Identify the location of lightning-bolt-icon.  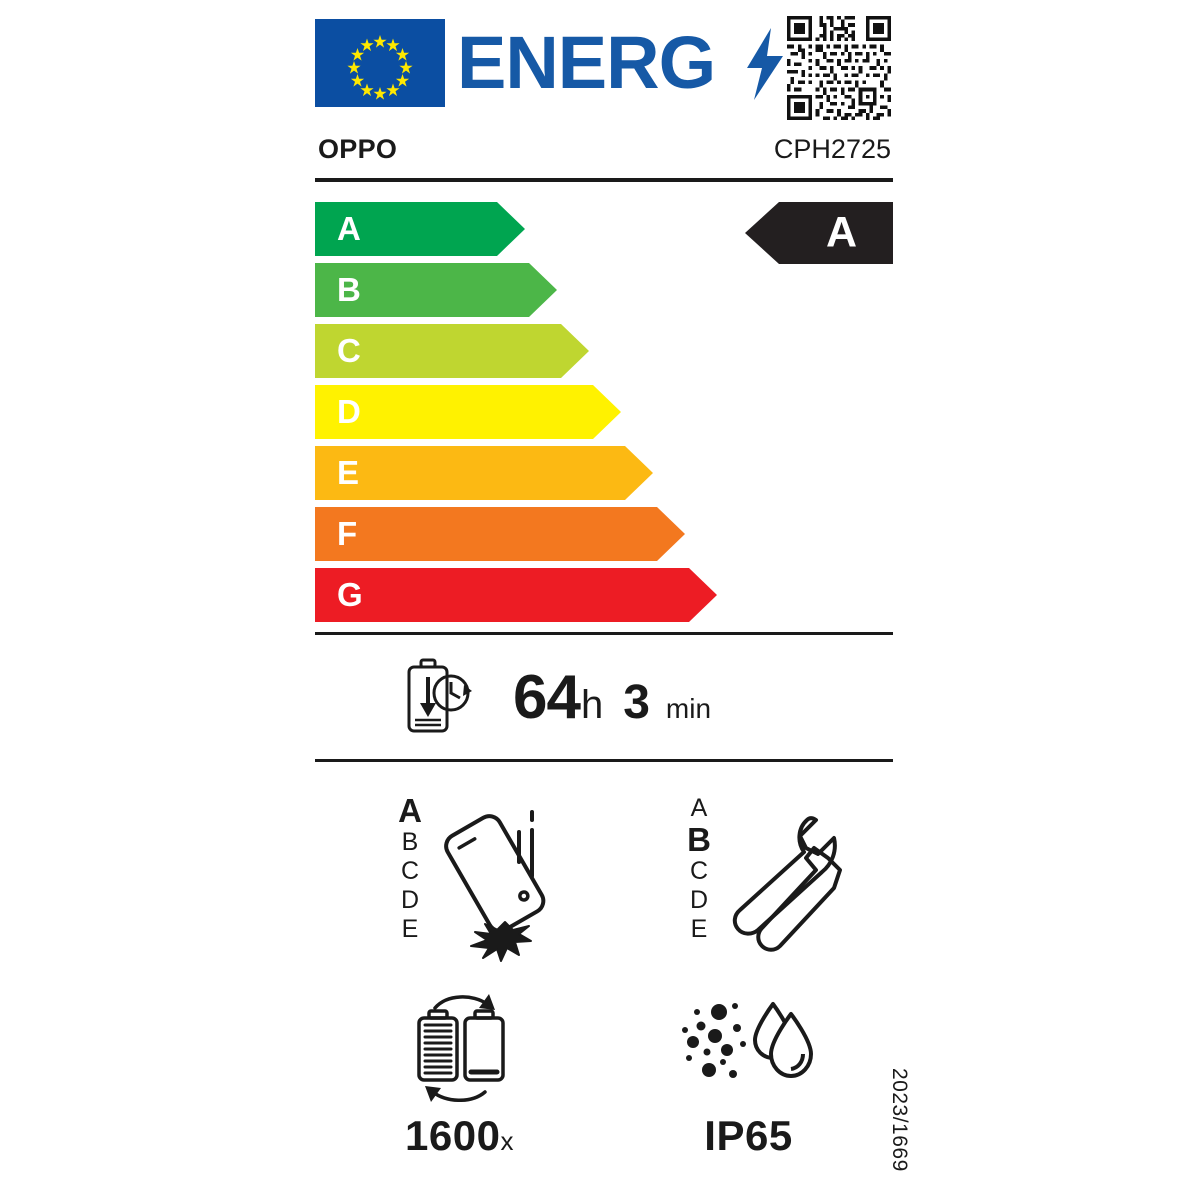
(765, 64).